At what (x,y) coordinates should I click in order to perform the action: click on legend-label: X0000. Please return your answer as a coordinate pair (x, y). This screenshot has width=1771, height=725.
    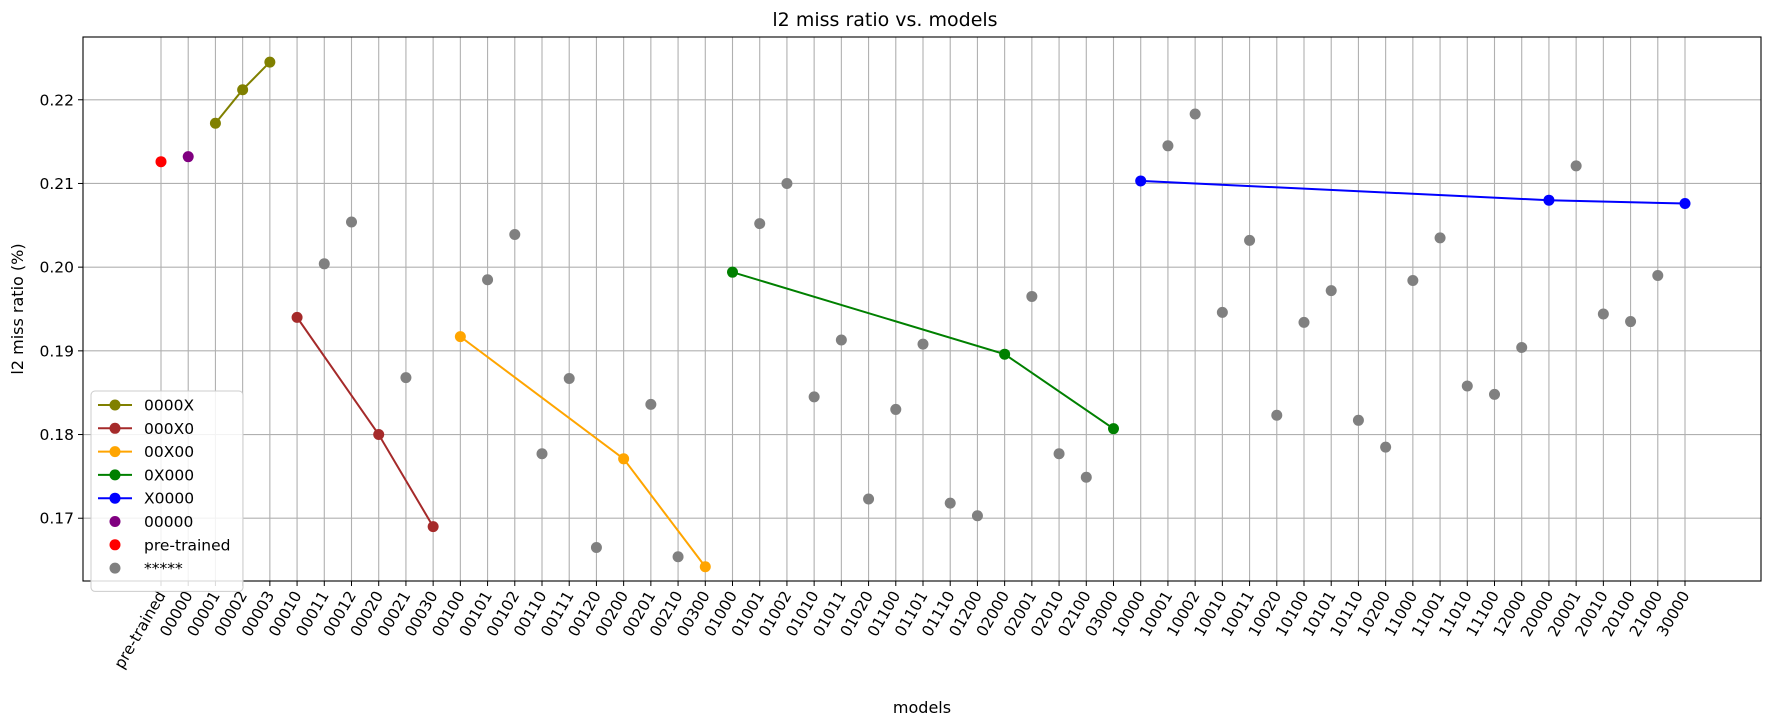
    Looking at the image, I should click on (169, 499).